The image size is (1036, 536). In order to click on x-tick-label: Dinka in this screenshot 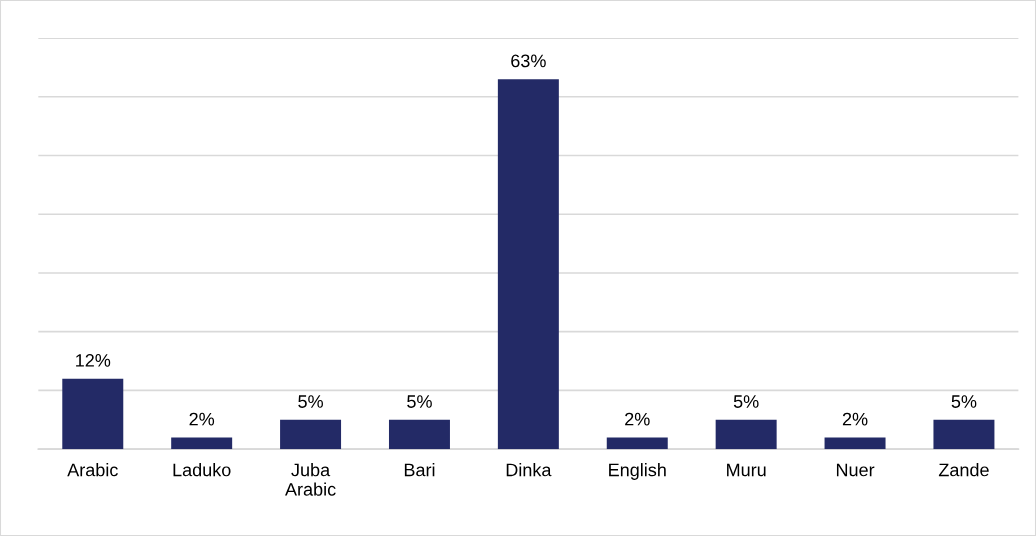, I will do `click(529, 470)`.